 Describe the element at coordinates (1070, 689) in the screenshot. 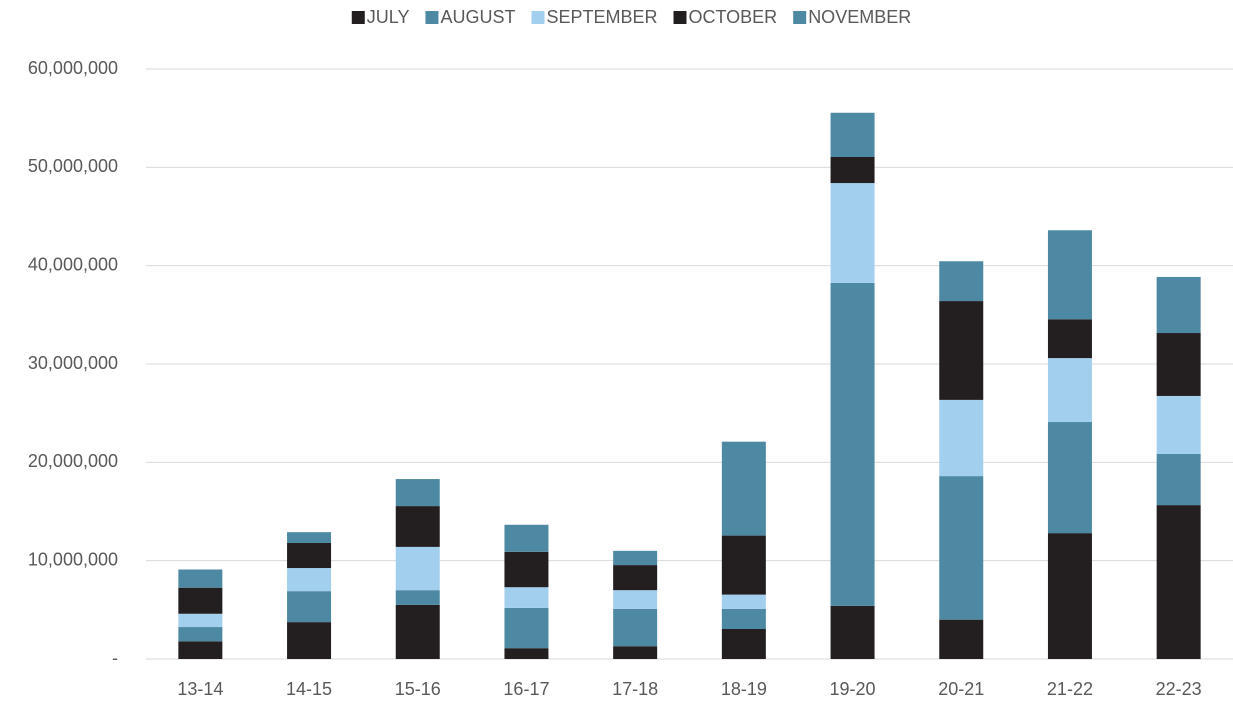

I see `x-tick-label: 21-22` at that location.